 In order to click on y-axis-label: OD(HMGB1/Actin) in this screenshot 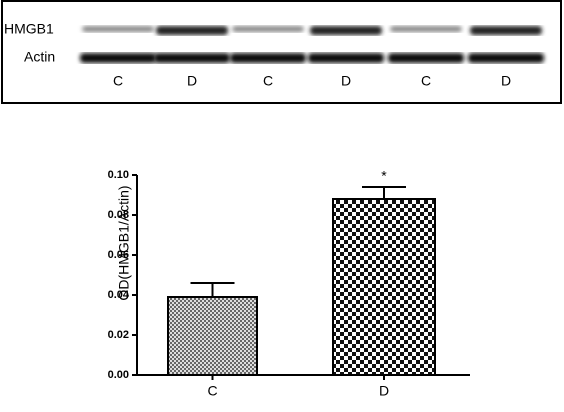, I will do `click(124, 242)`.